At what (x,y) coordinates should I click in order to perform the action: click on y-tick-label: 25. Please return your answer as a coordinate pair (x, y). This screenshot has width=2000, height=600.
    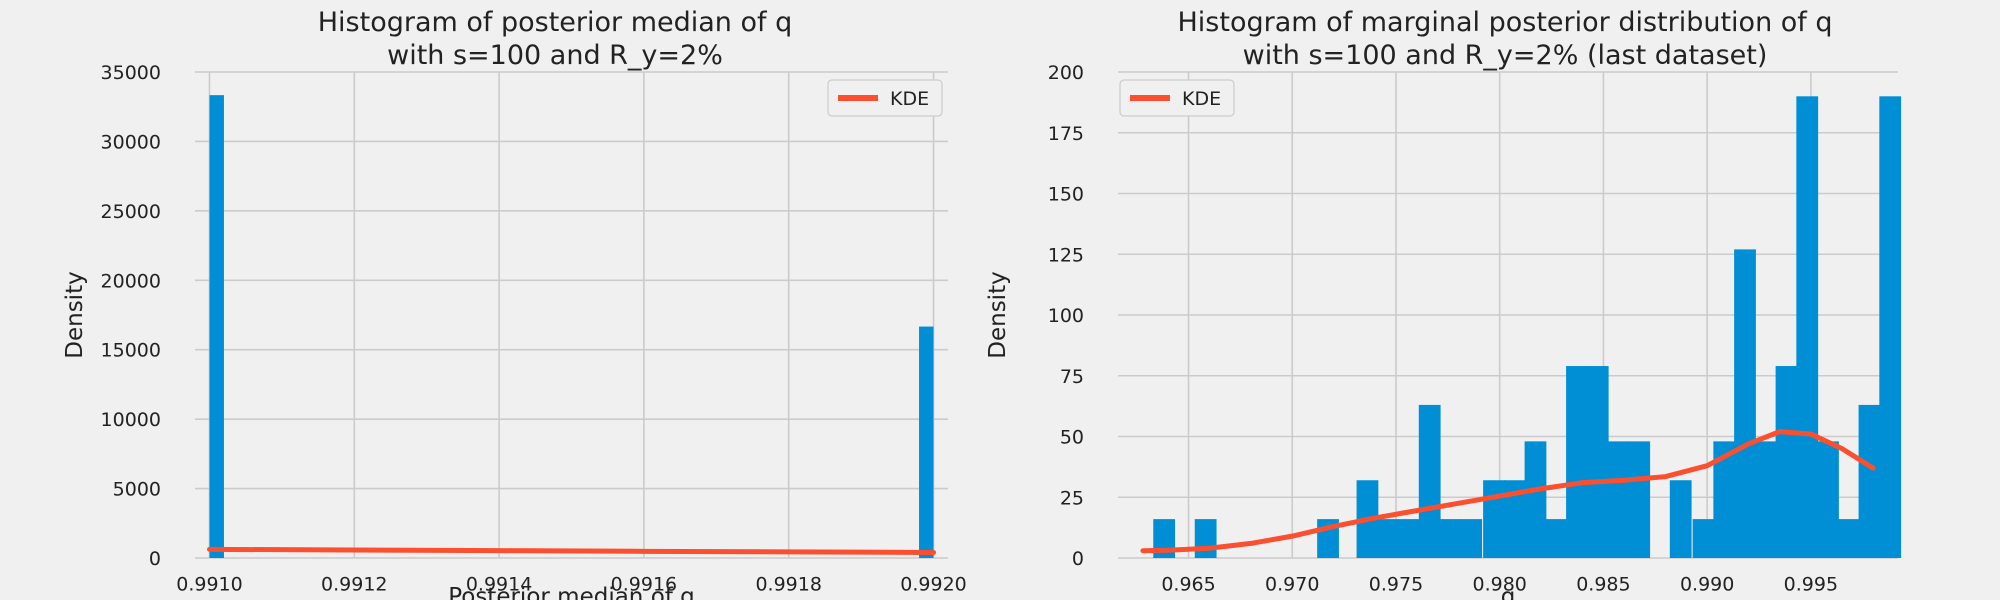
    Looking at the image, I should click on (1072, 498).